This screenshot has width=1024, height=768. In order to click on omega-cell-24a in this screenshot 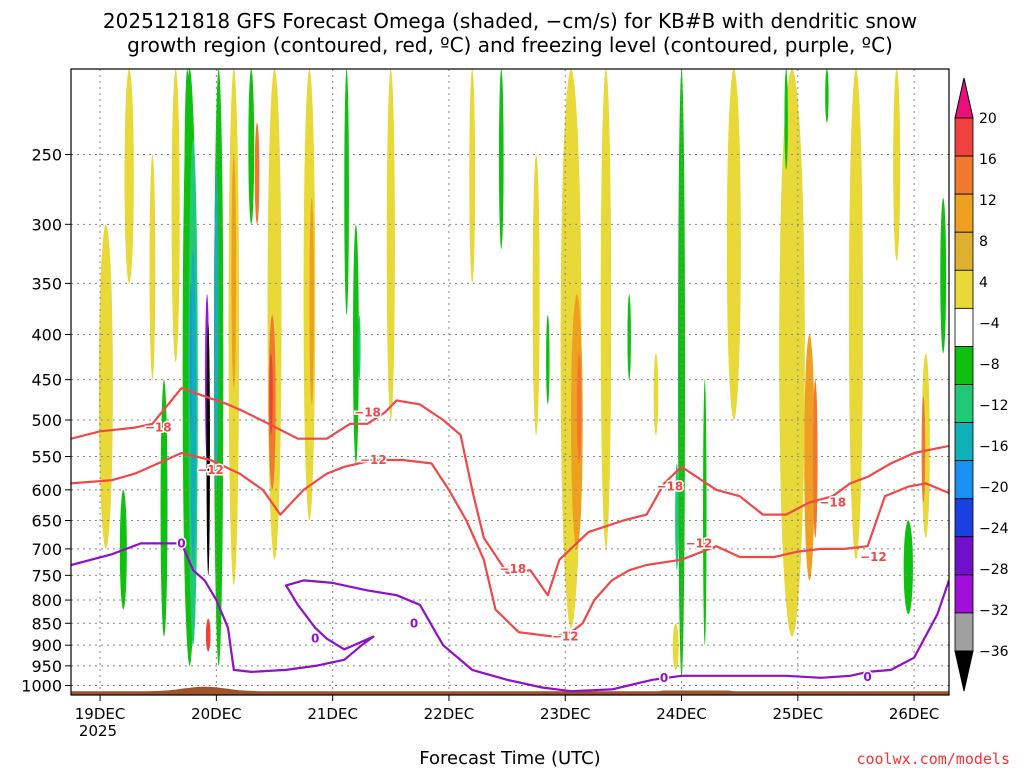, I will do `click(682, 373)`.